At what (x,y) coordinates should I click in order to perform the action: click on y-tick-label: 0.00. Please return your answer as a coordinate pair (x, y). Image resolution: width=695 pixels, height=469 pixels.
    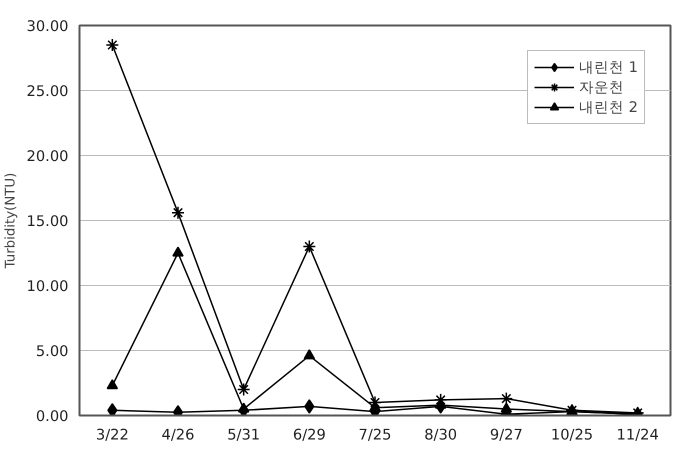
    Looking at the image, I should click on (52, 416).